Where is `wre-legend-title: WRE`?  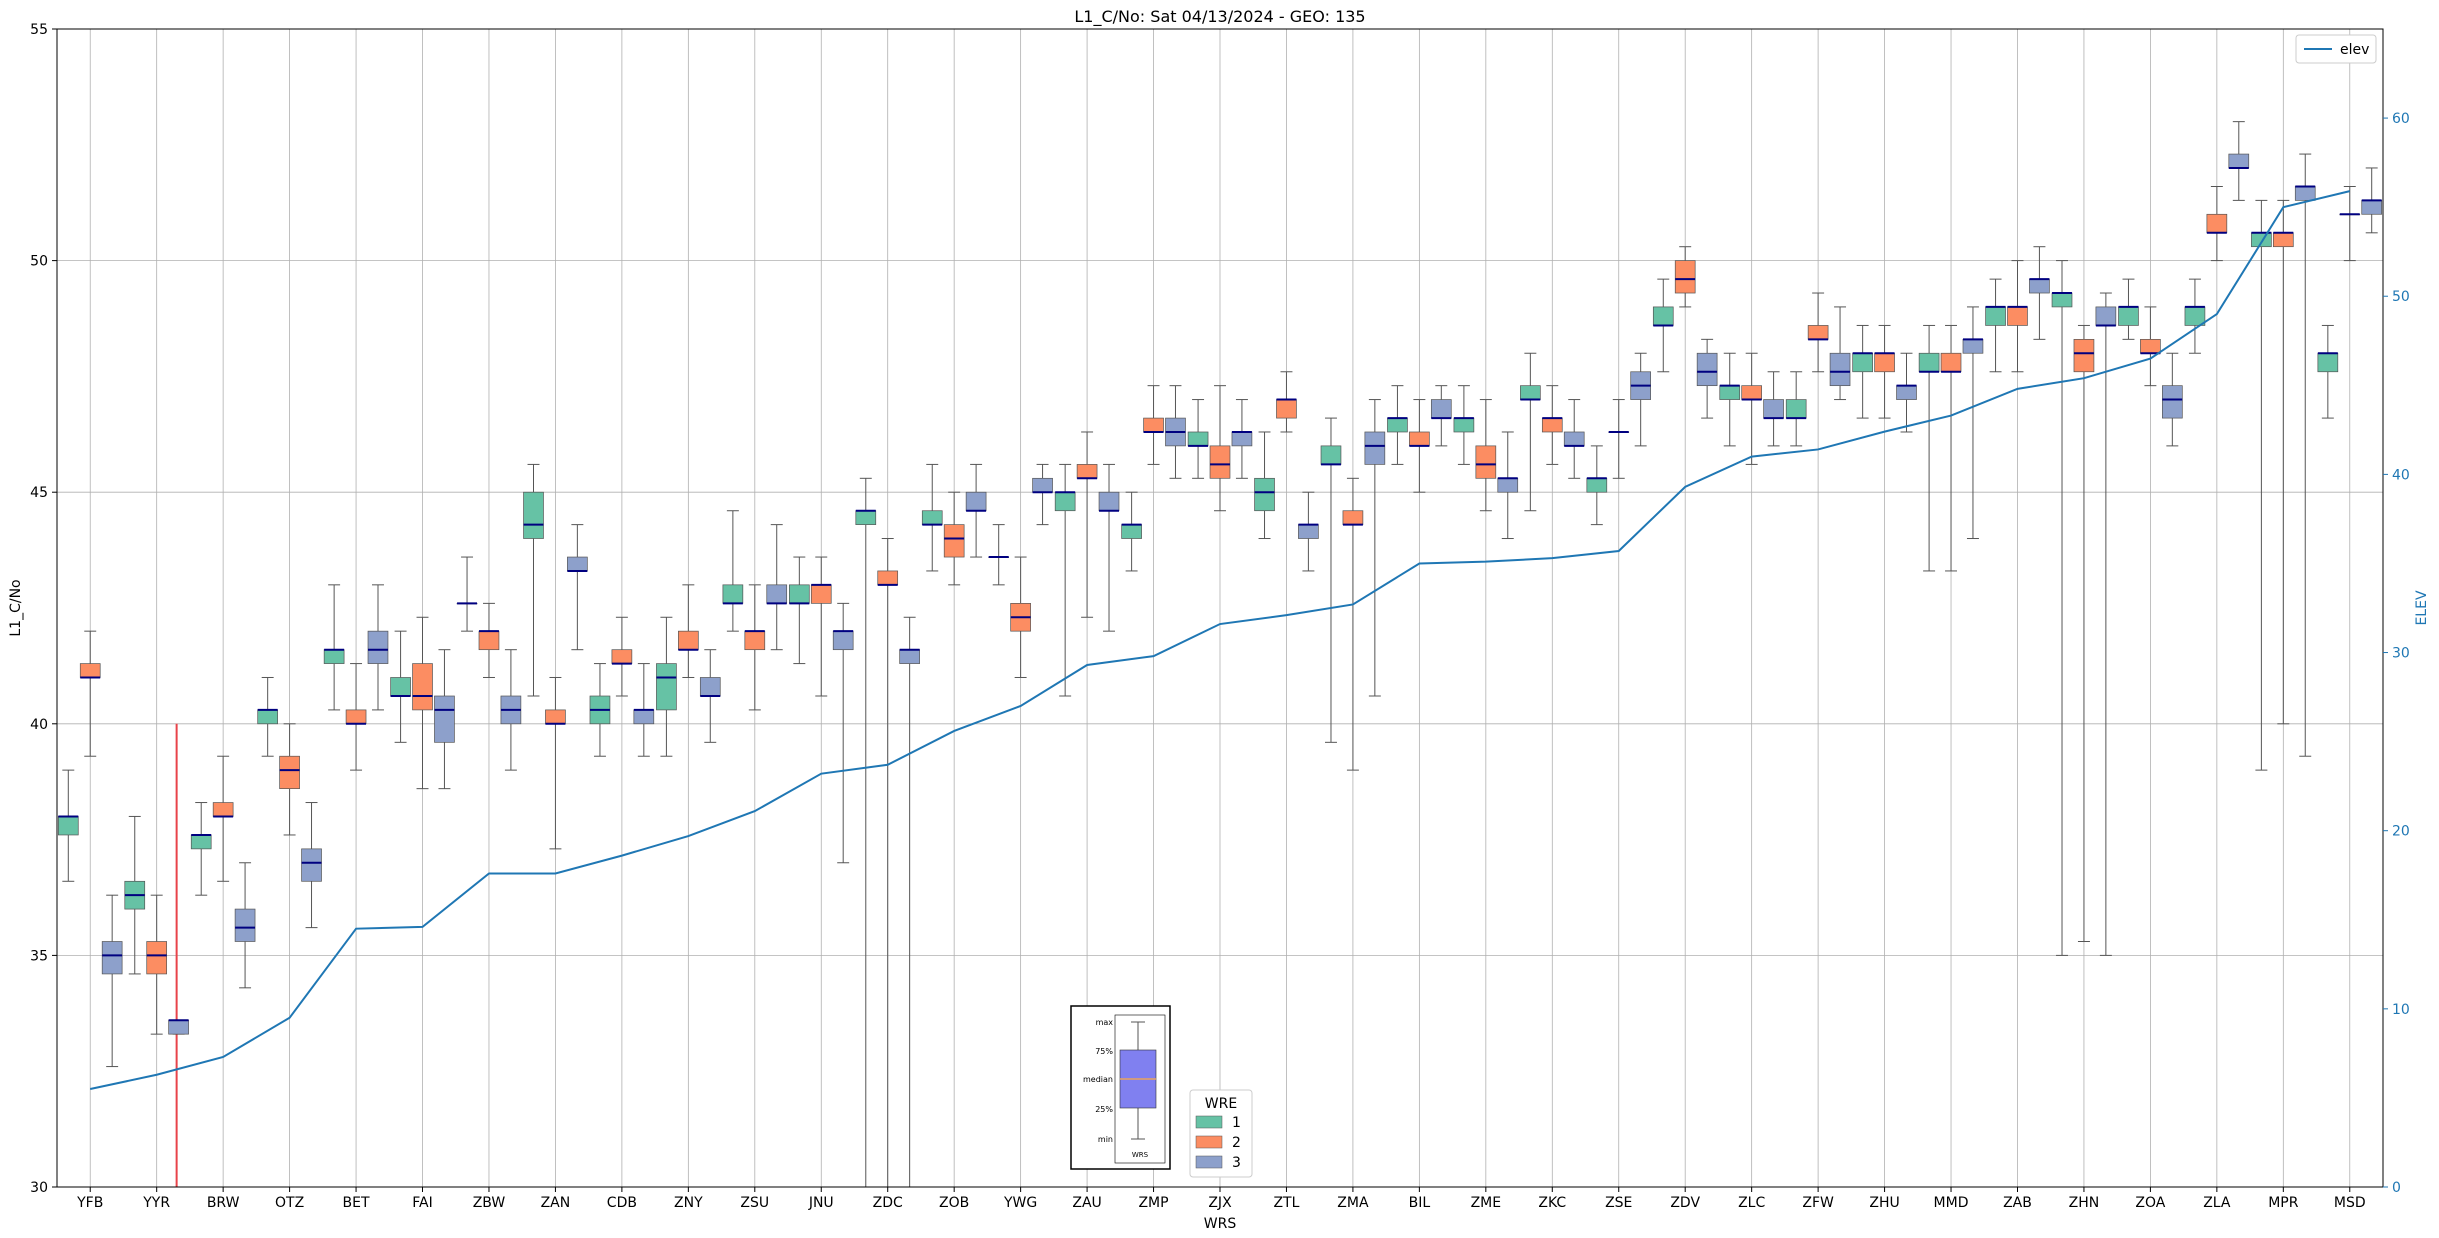
wre-legend-title: WRE is located at coordinates (1221, 1104).